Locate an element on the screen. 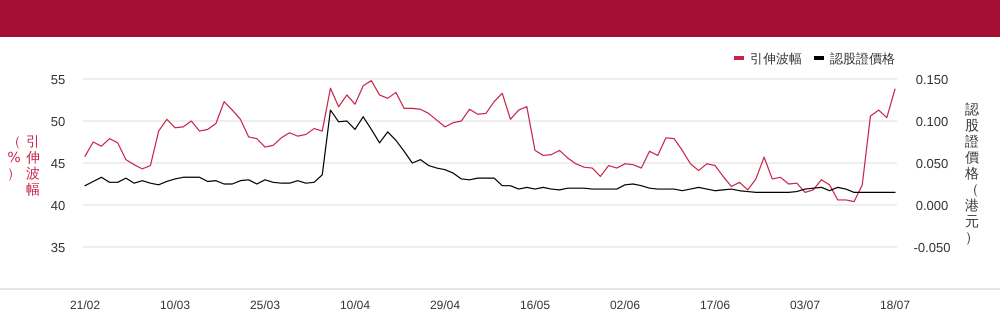 Image resolution: width=1000 pixels, height=324 pixels. x-tick-label: 16/05 is located at coordinates (535, 305).